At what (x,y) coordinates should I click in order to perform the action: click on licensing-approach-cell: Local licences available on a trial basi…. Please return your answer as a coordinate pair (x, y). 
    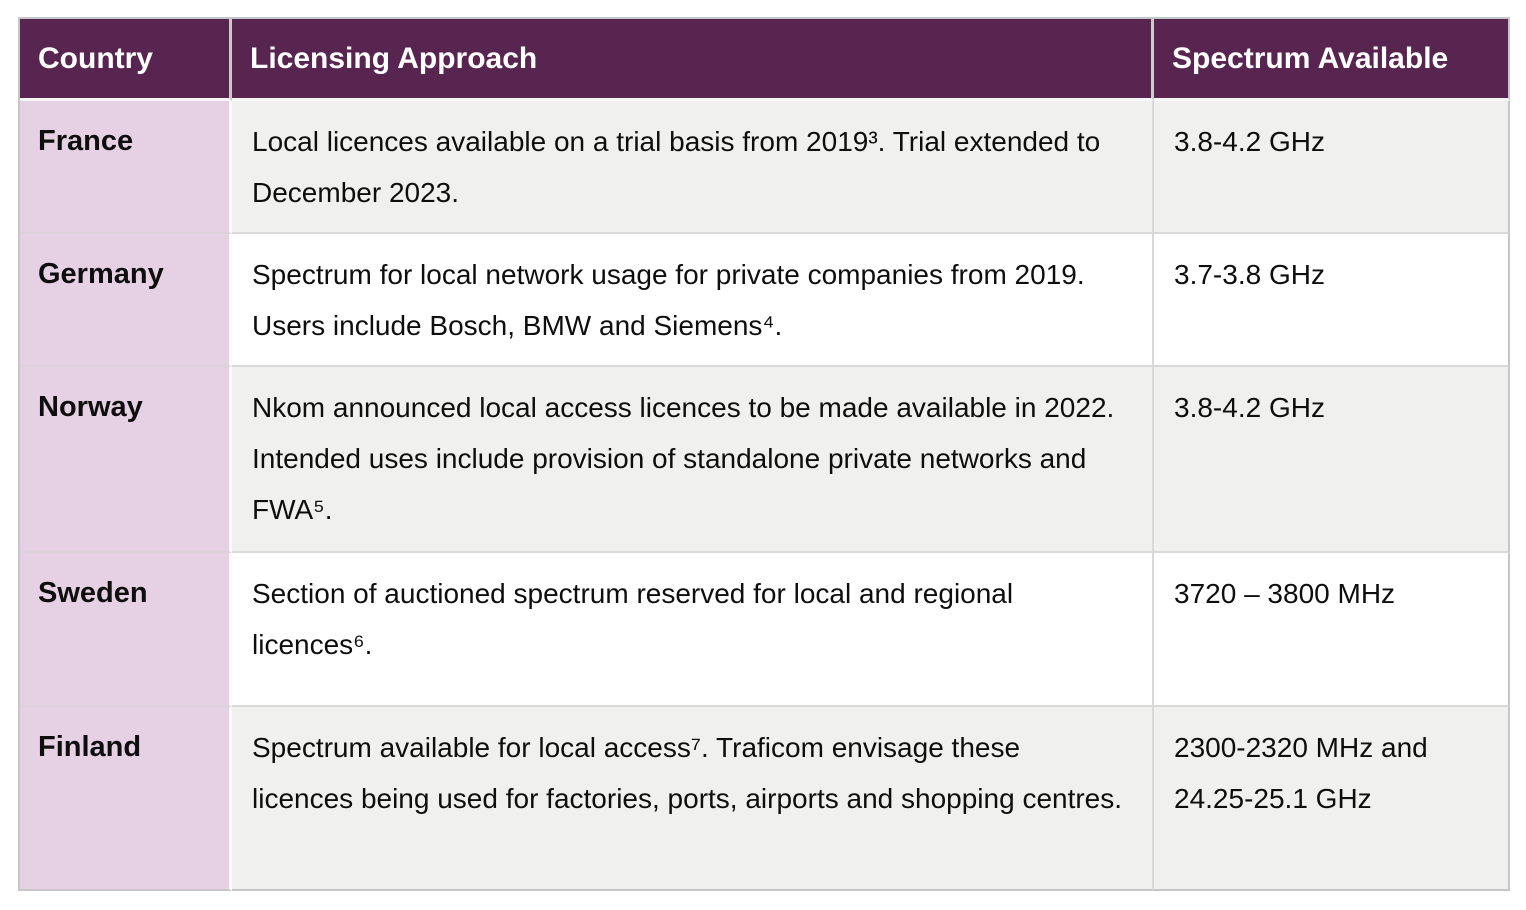
    Looking at the image, I should click on (693, 167).